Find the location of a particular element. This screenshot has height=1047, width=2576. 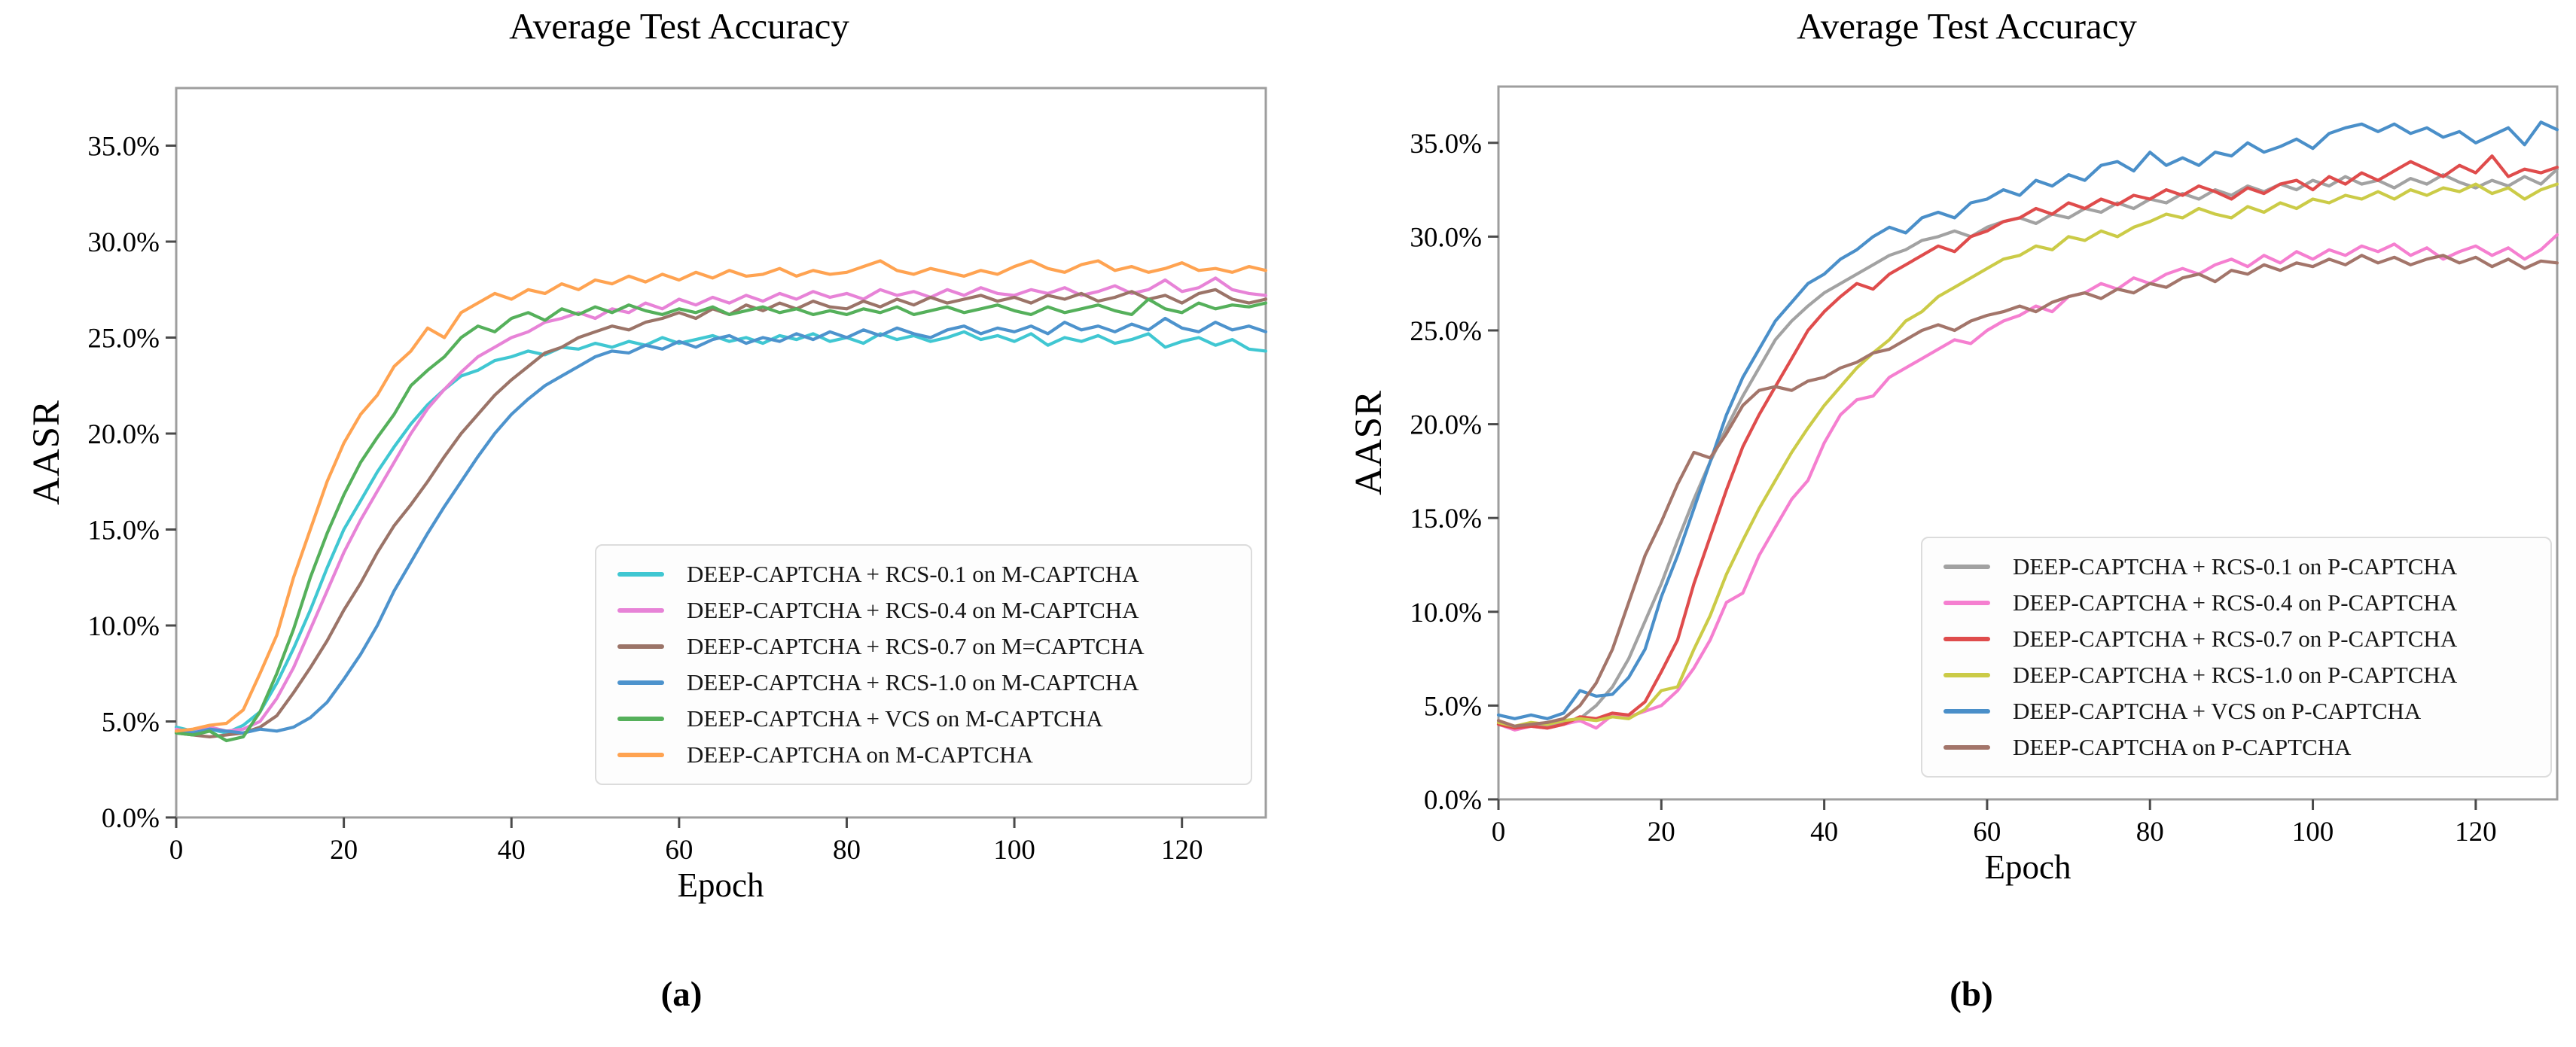

legend-item: DEEP-CAPTCHA + VCS on M-CAPTCHA is located at coordinates (923, 718).